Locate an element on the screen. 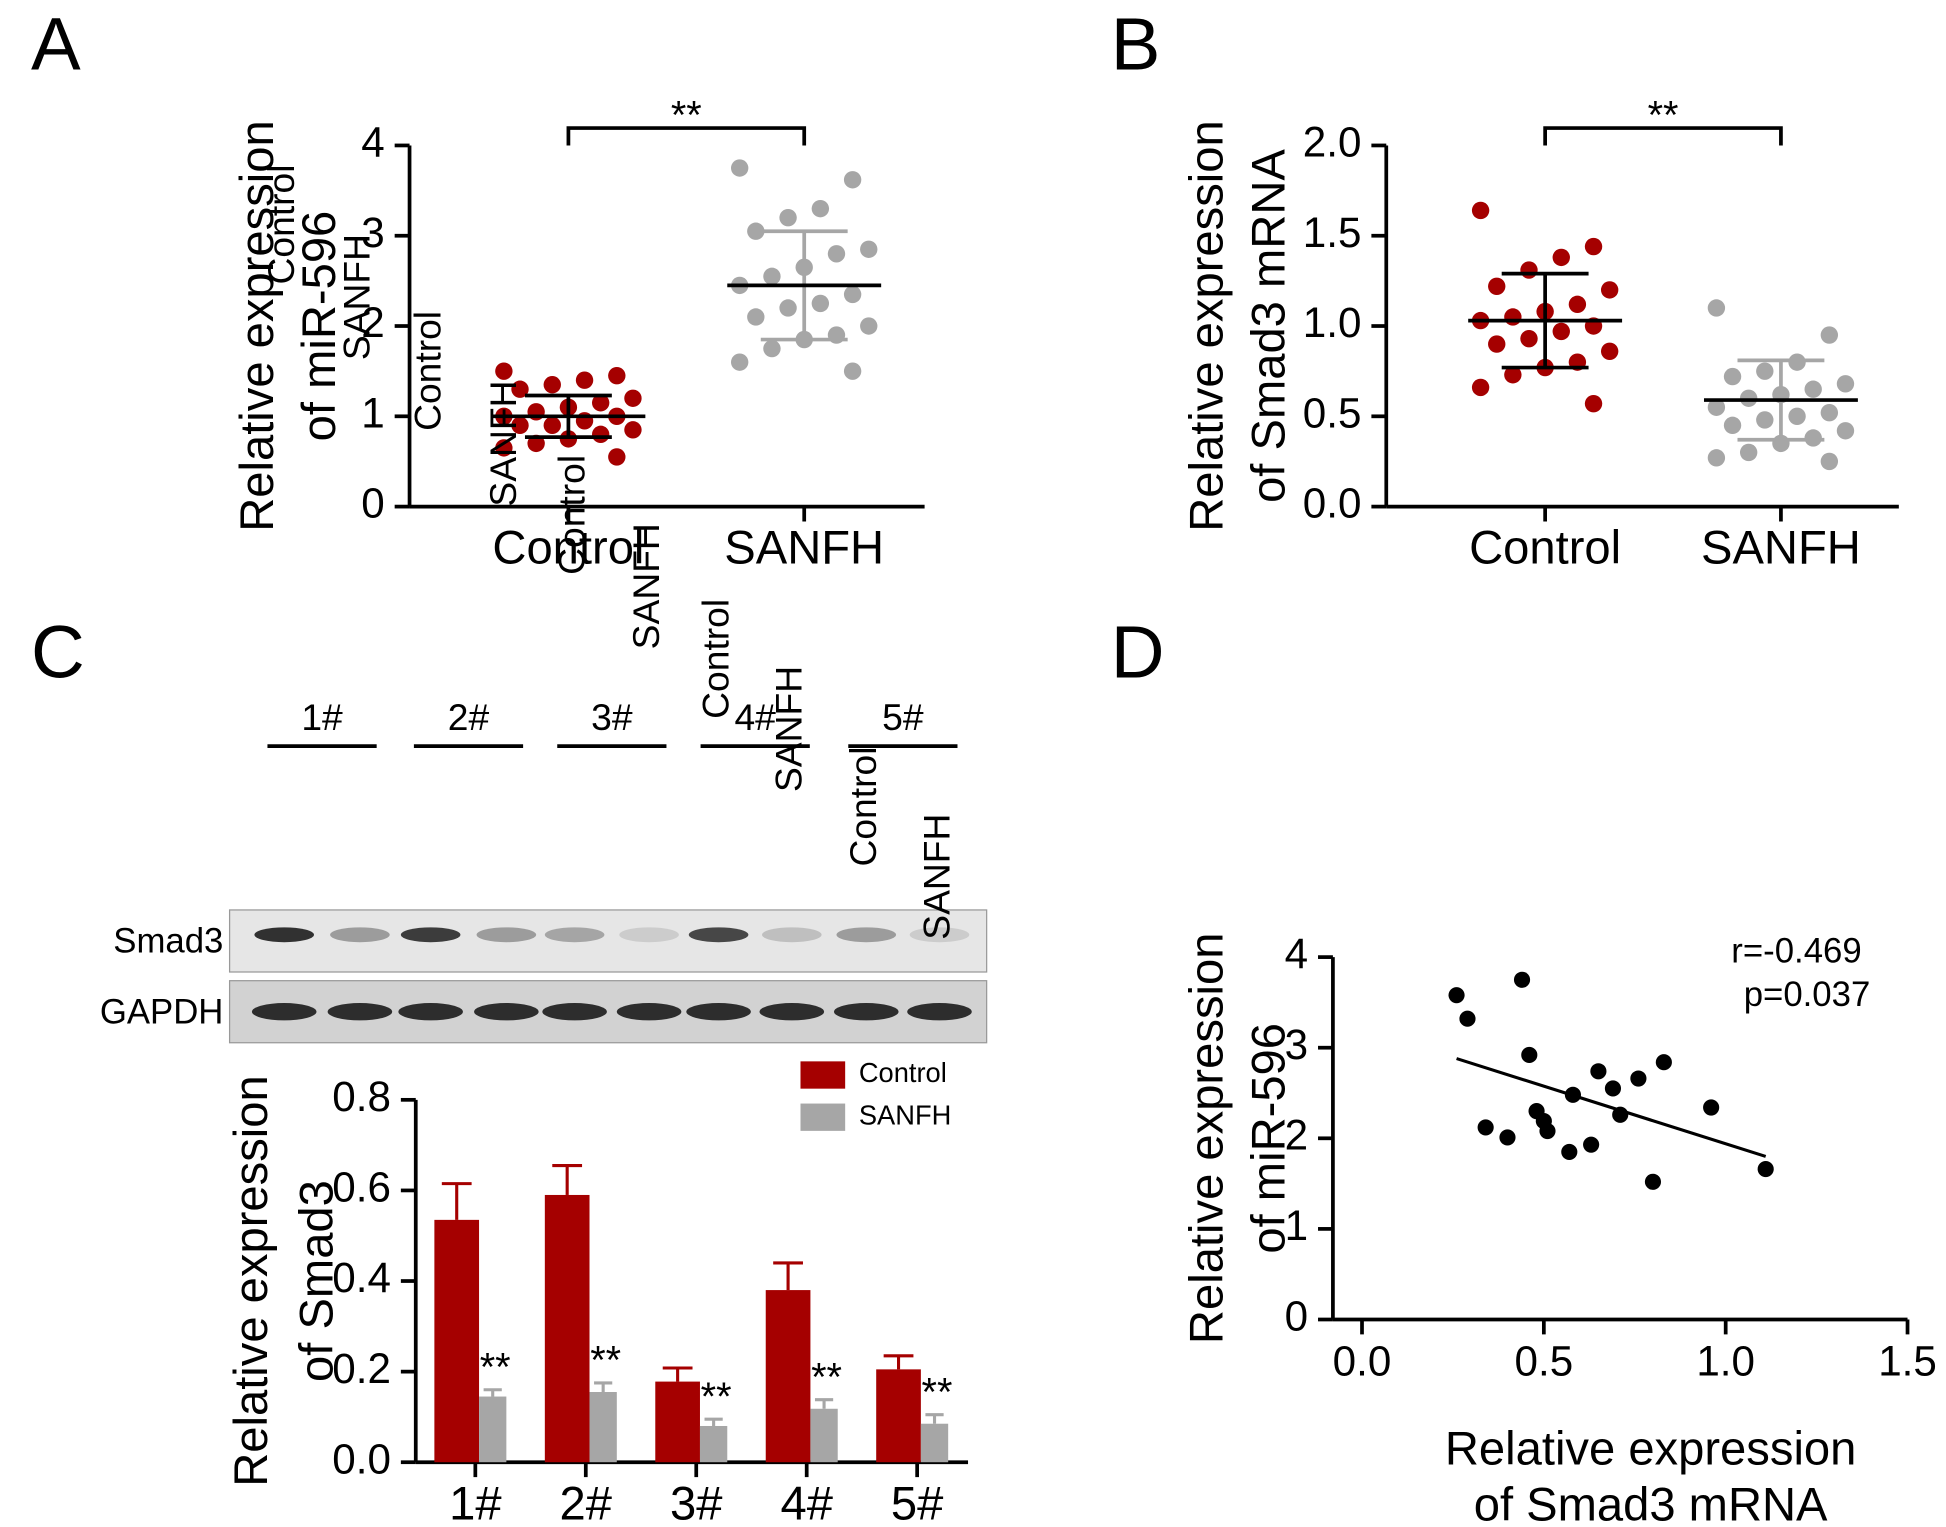  annotation: p=0.037 is located at coordinates (1807, 995).